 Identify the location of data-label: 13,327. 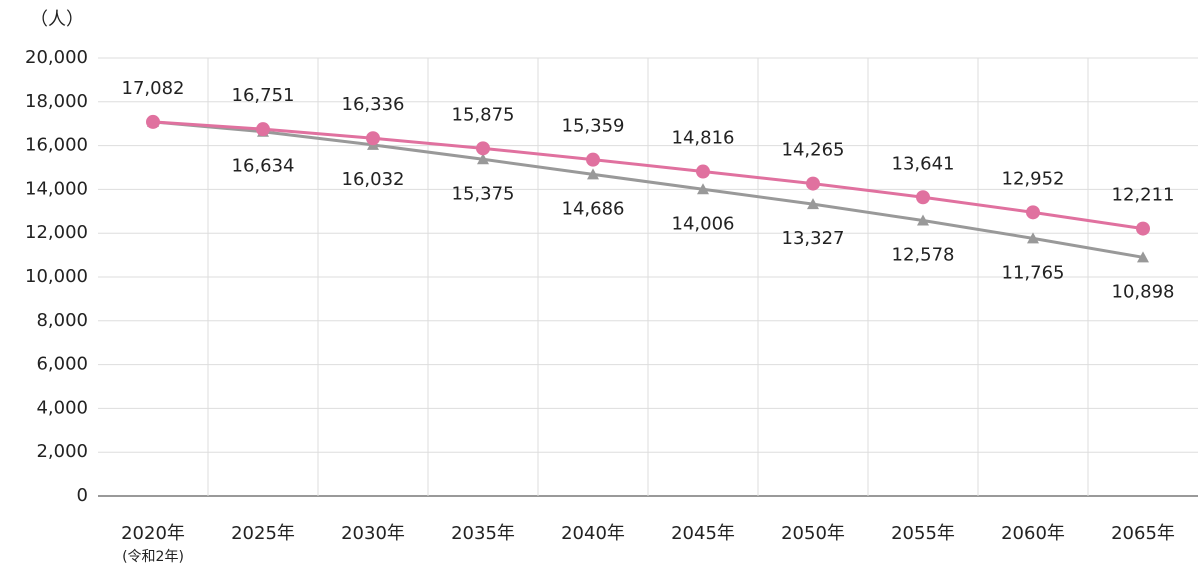
(813, 238).